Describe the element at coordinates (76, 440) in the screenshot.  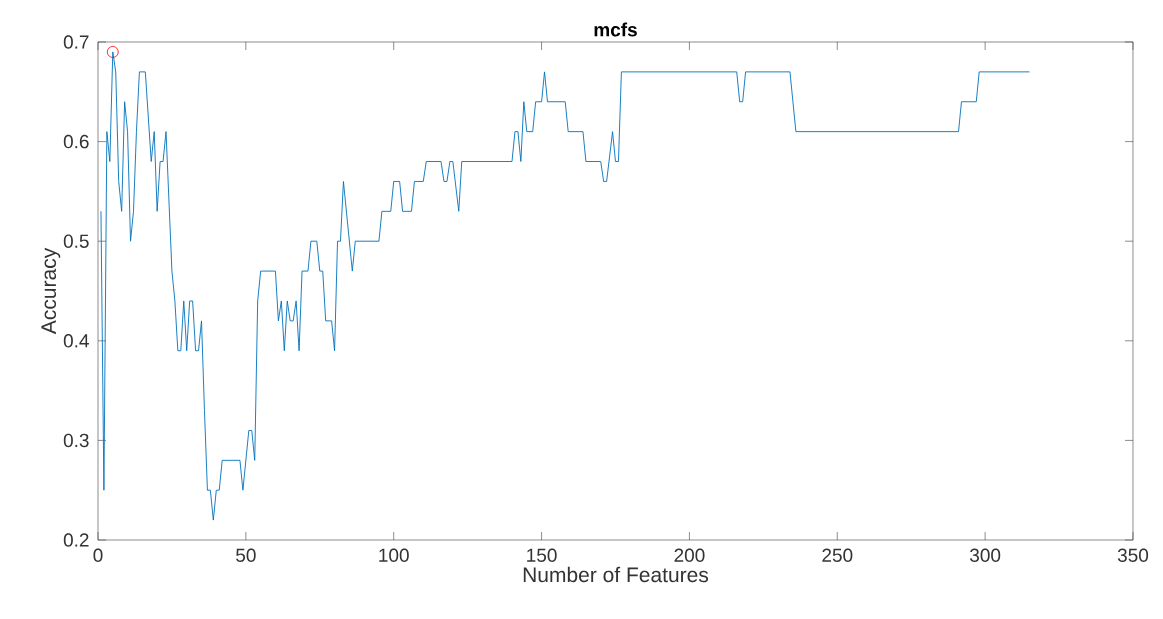
I see `y-tick-label: 0.3` at that location.